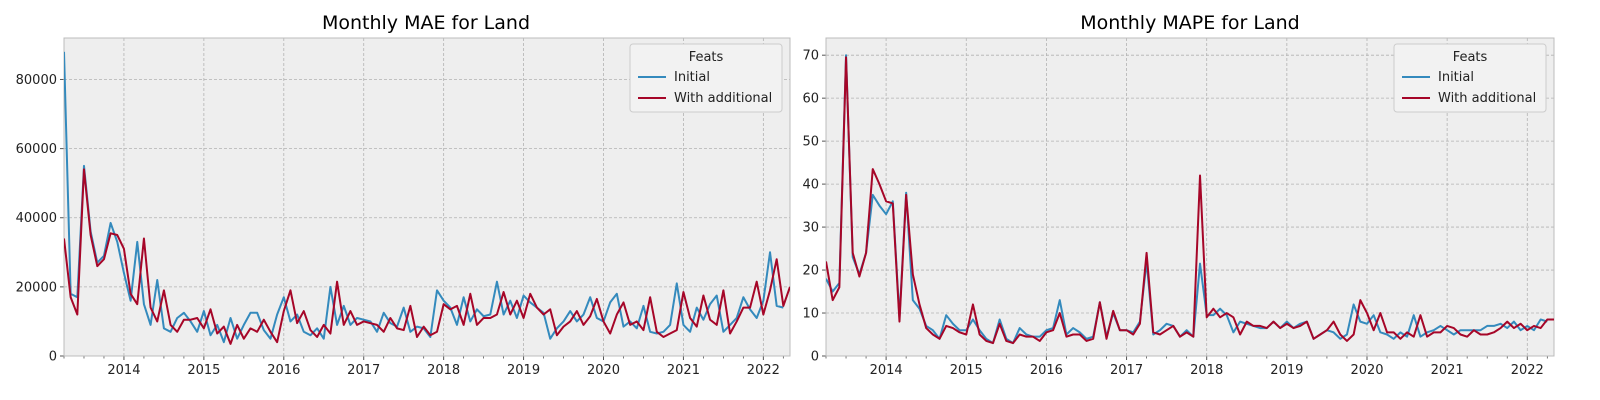  I want to click on mape-x-tick-label: 2018, so click(1206, 370).